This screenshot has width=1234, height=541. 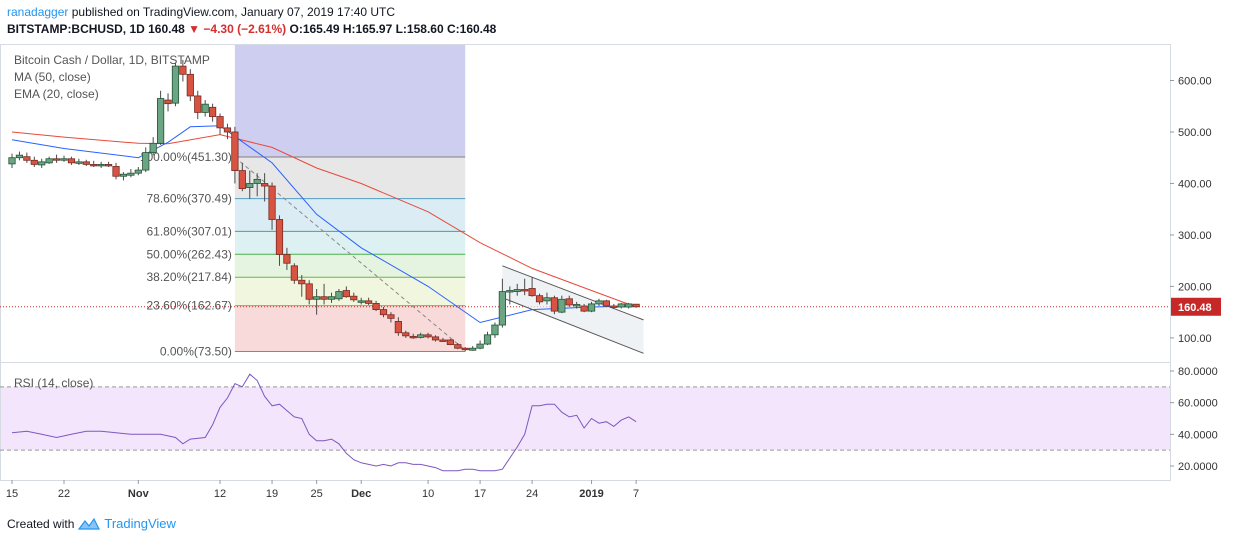 What do you see at coordinates (1195, 287) in the screenshot?
I see `price-axis-label: 200.00` at bounding box center [1195, 287].